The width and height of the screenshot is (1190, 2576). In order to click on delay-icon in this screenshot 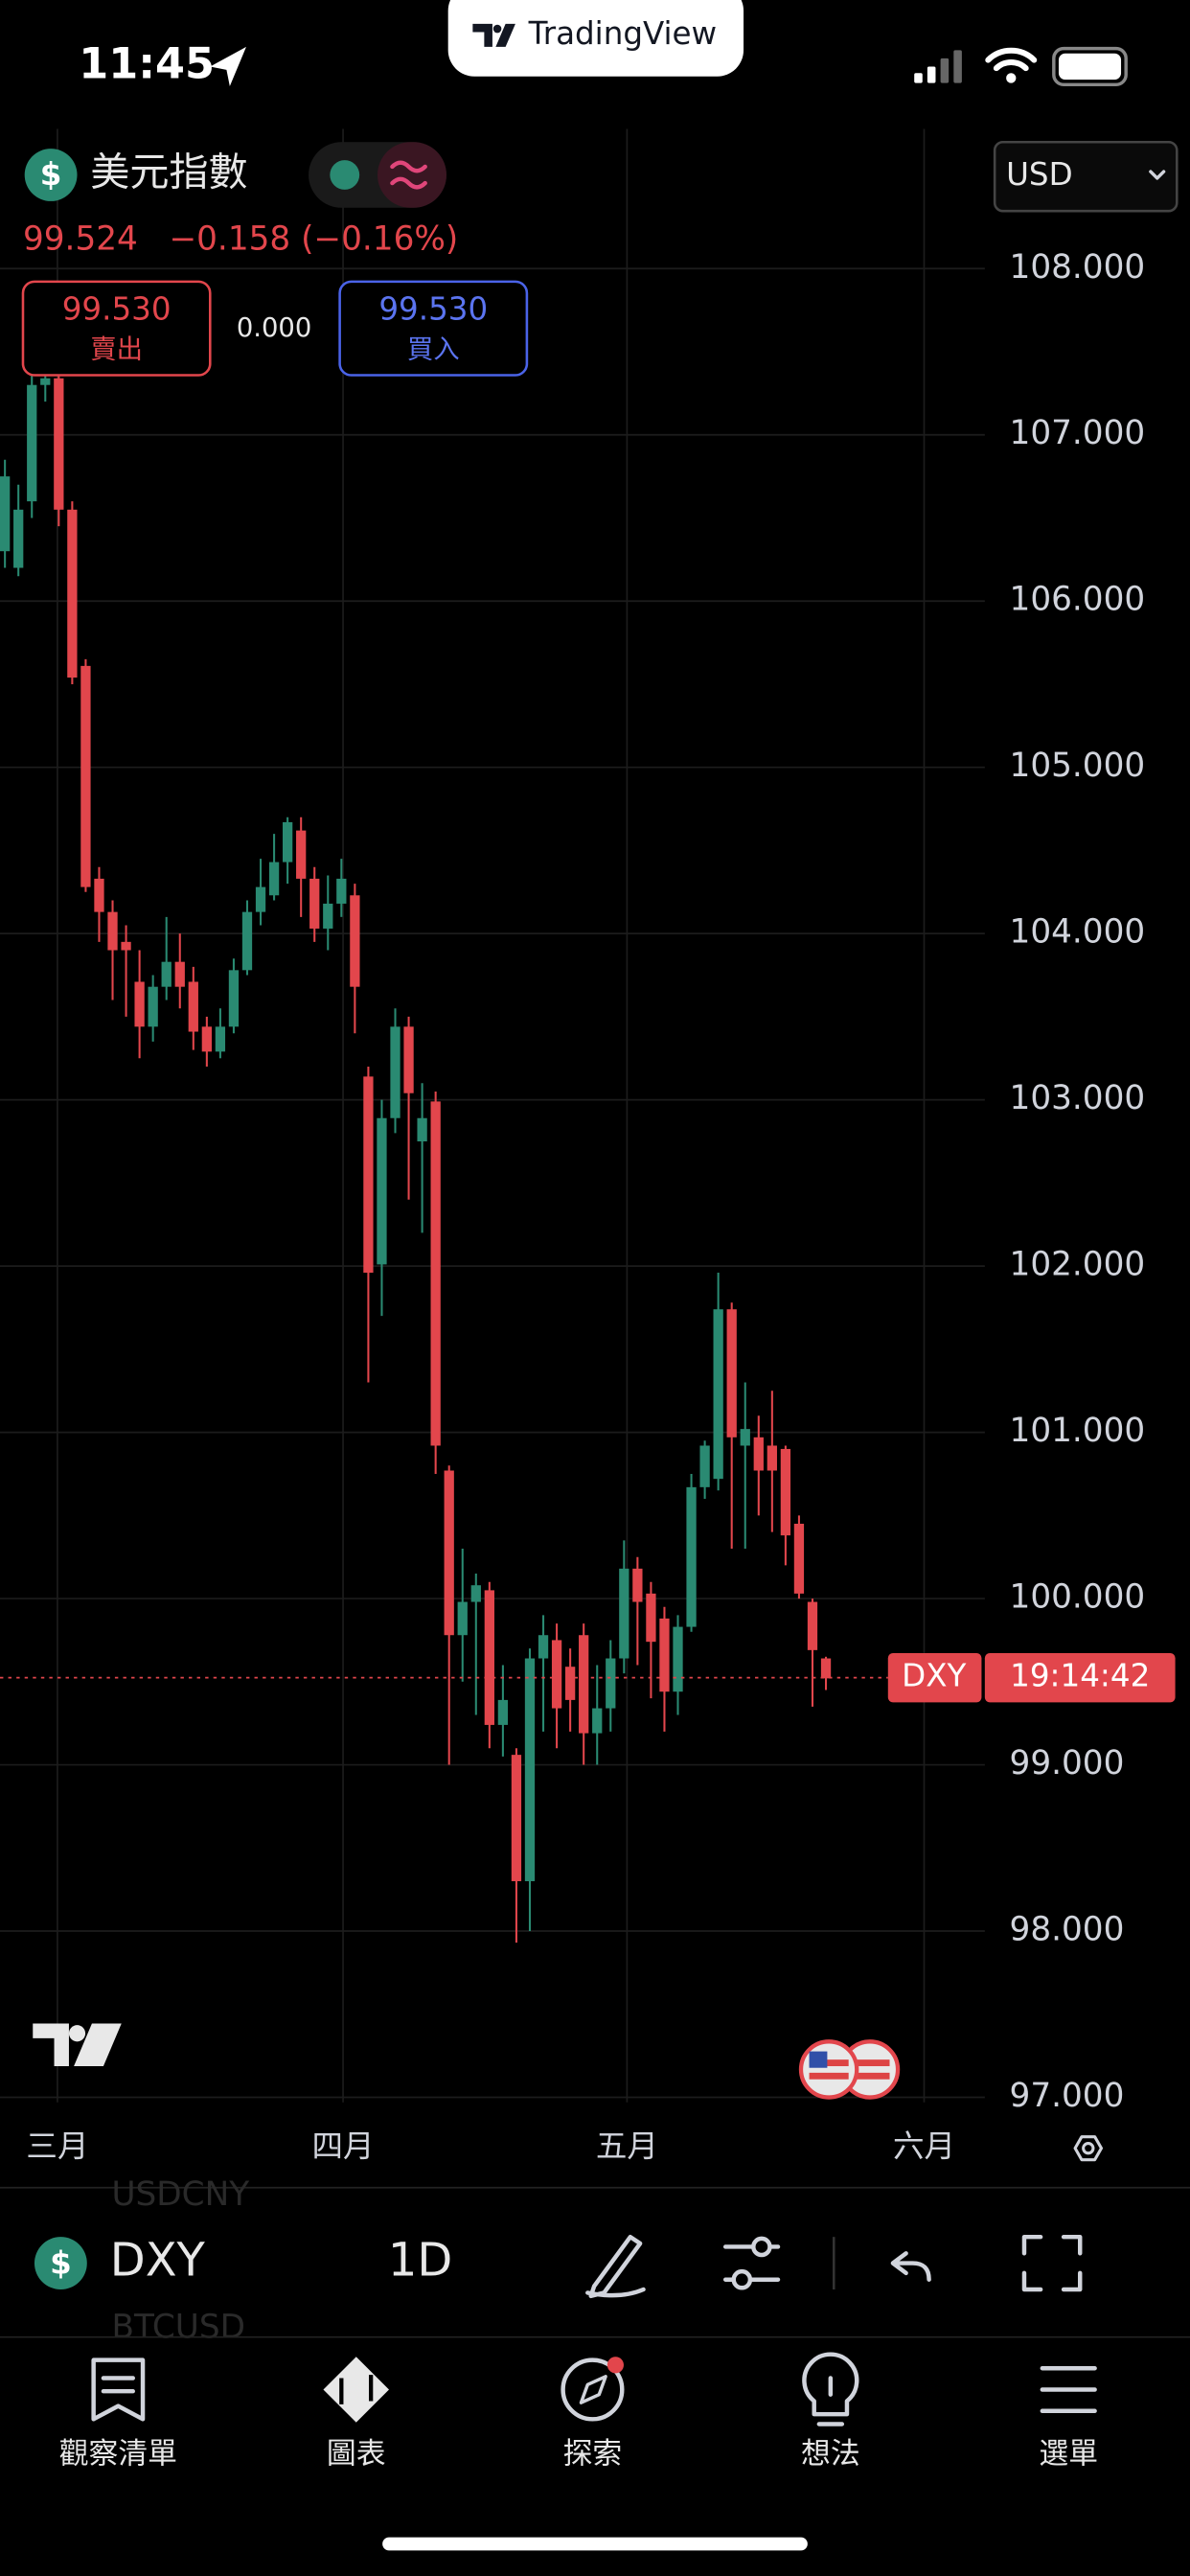, I will do `click(409, 175)`.